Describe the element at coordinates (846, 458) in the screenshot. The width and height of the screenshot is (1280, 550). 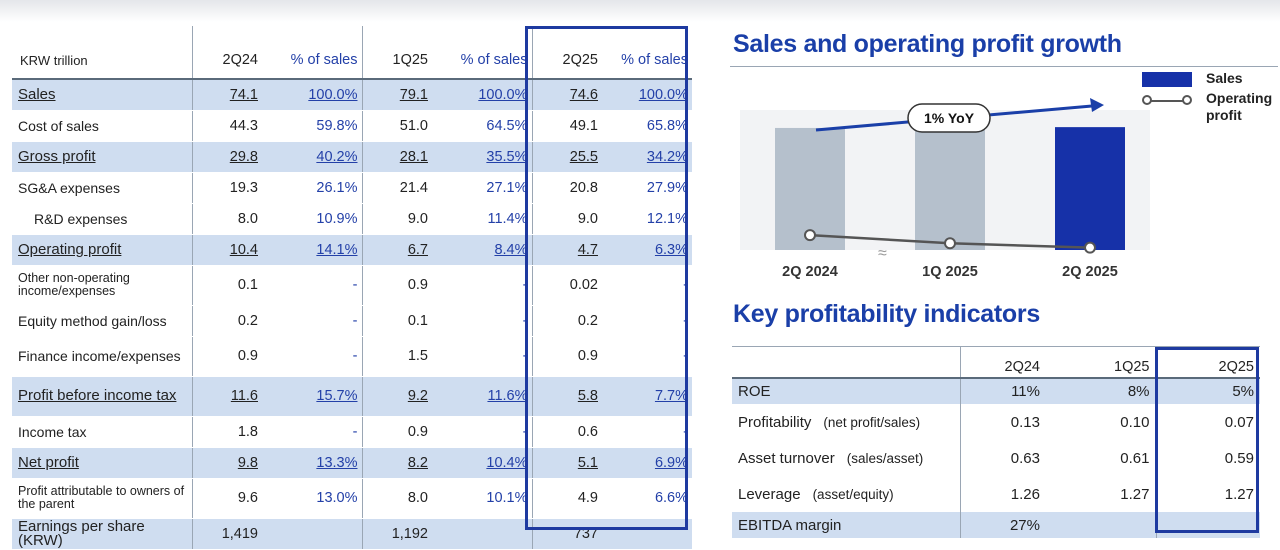
I see `kpi-row-label: Asset turnover (sales/asset)` at that location.